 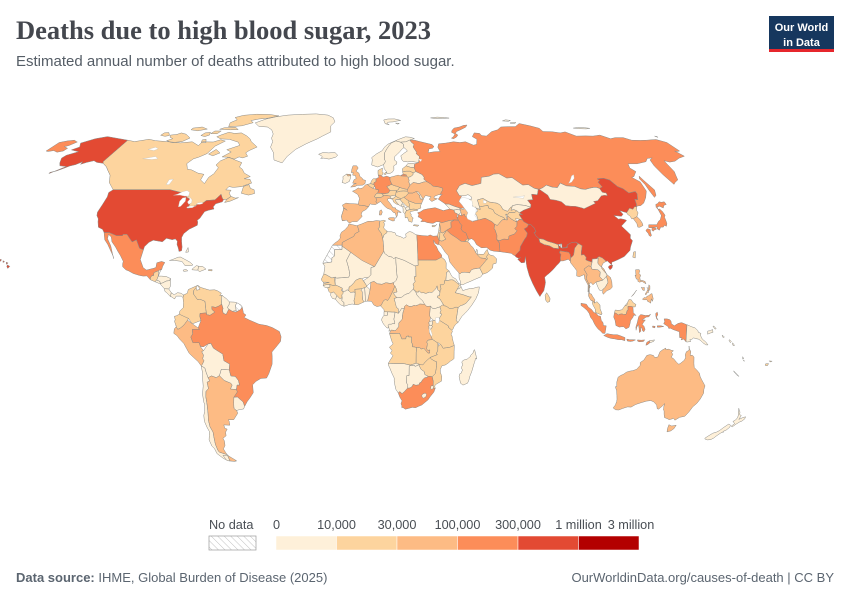 I want to click on svg-text: 10,000, so click(x=336, y=525).